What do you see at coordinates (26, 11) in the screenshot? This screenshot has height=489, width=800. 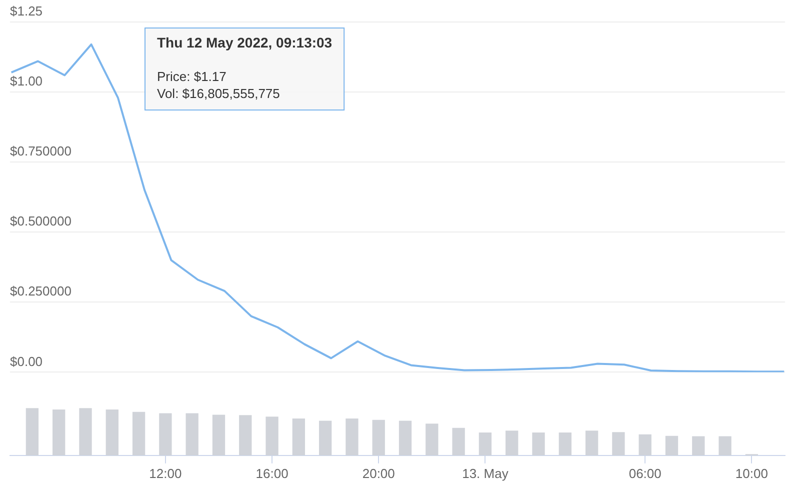 I see `y-tick-label: $1.25` at bounding box center [26, 11].